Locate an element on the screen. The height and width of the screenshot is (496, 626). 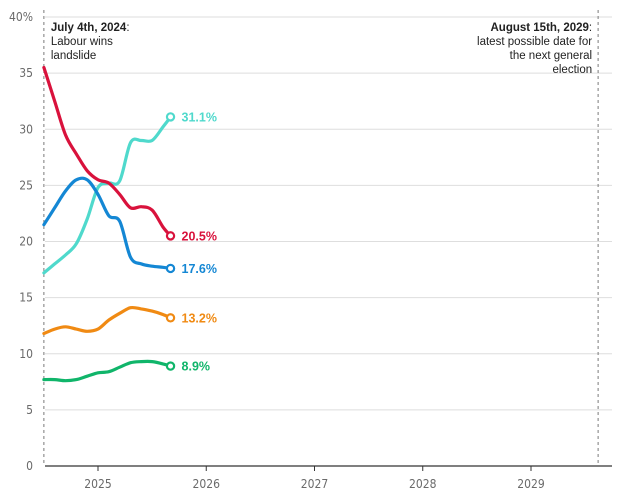
annotation-date: July 4th, 2024 is located at coordinates (89, 28).